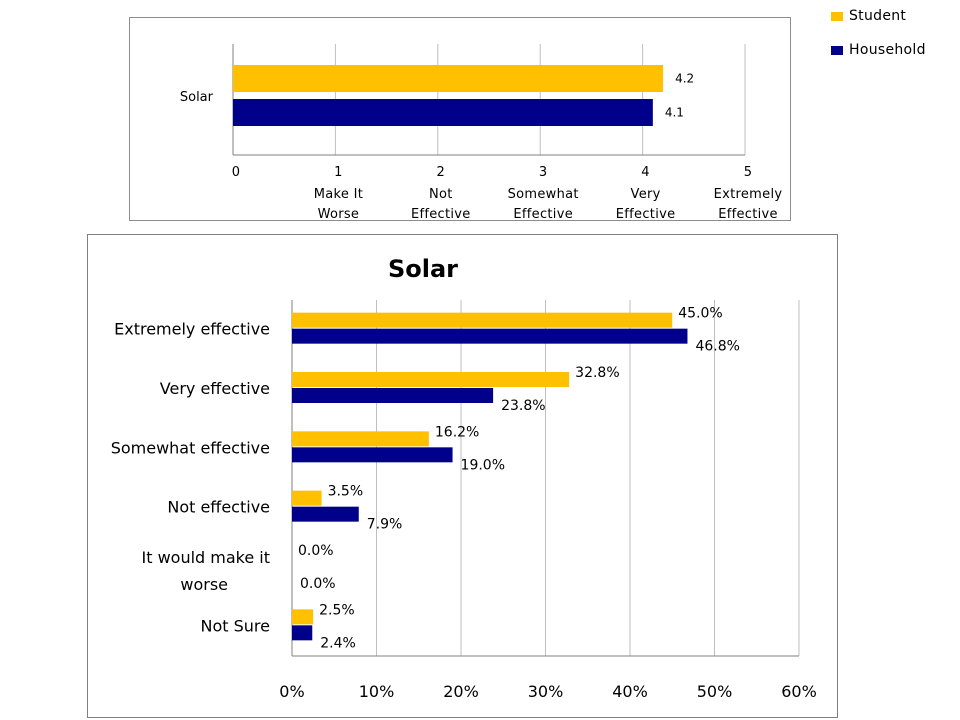 Image resolution: width=960 pixels, height=720 pixels. Describe the element at coordinates (645, 172) in the screenshot. I see `x-tick-label: 4` at that location.